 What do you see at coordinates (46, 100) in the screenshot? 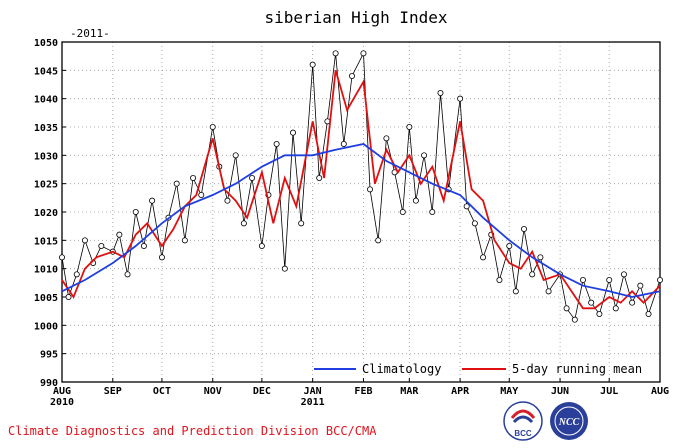
I see `y-tick-label: 1040` at bounding box center [46, 100].